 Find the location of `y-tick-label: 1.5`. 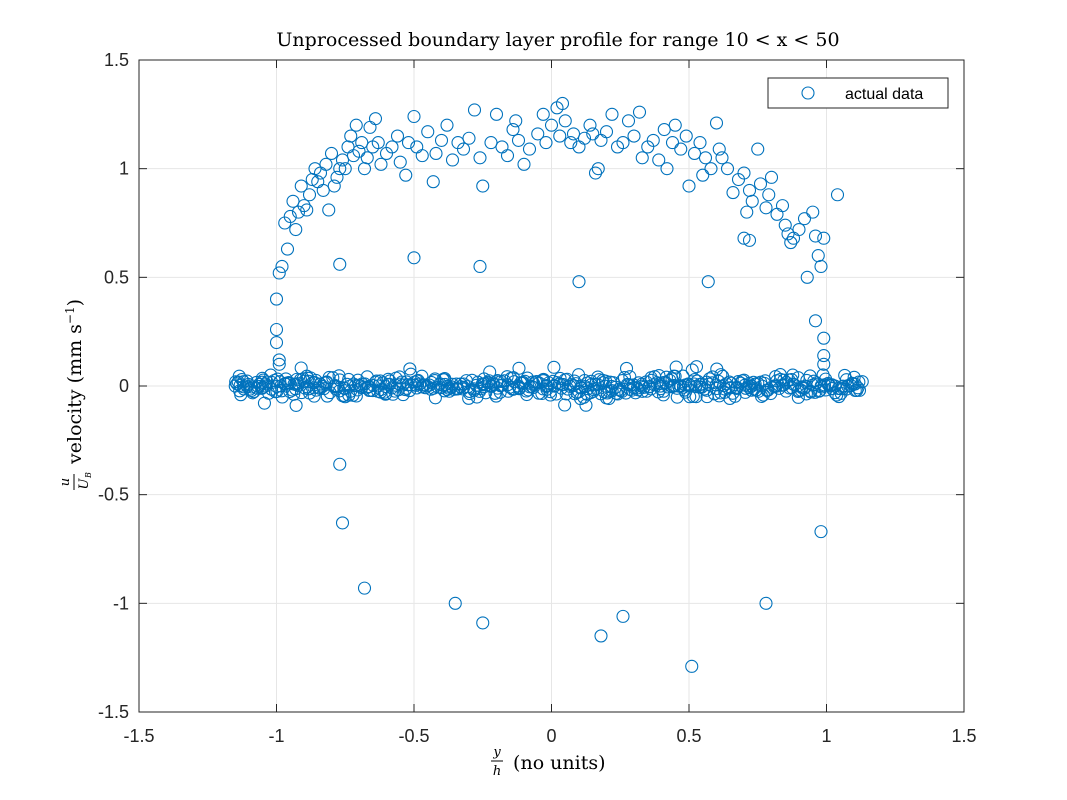

y-tick-label: 1.5 is located at coordinates (116, 60).